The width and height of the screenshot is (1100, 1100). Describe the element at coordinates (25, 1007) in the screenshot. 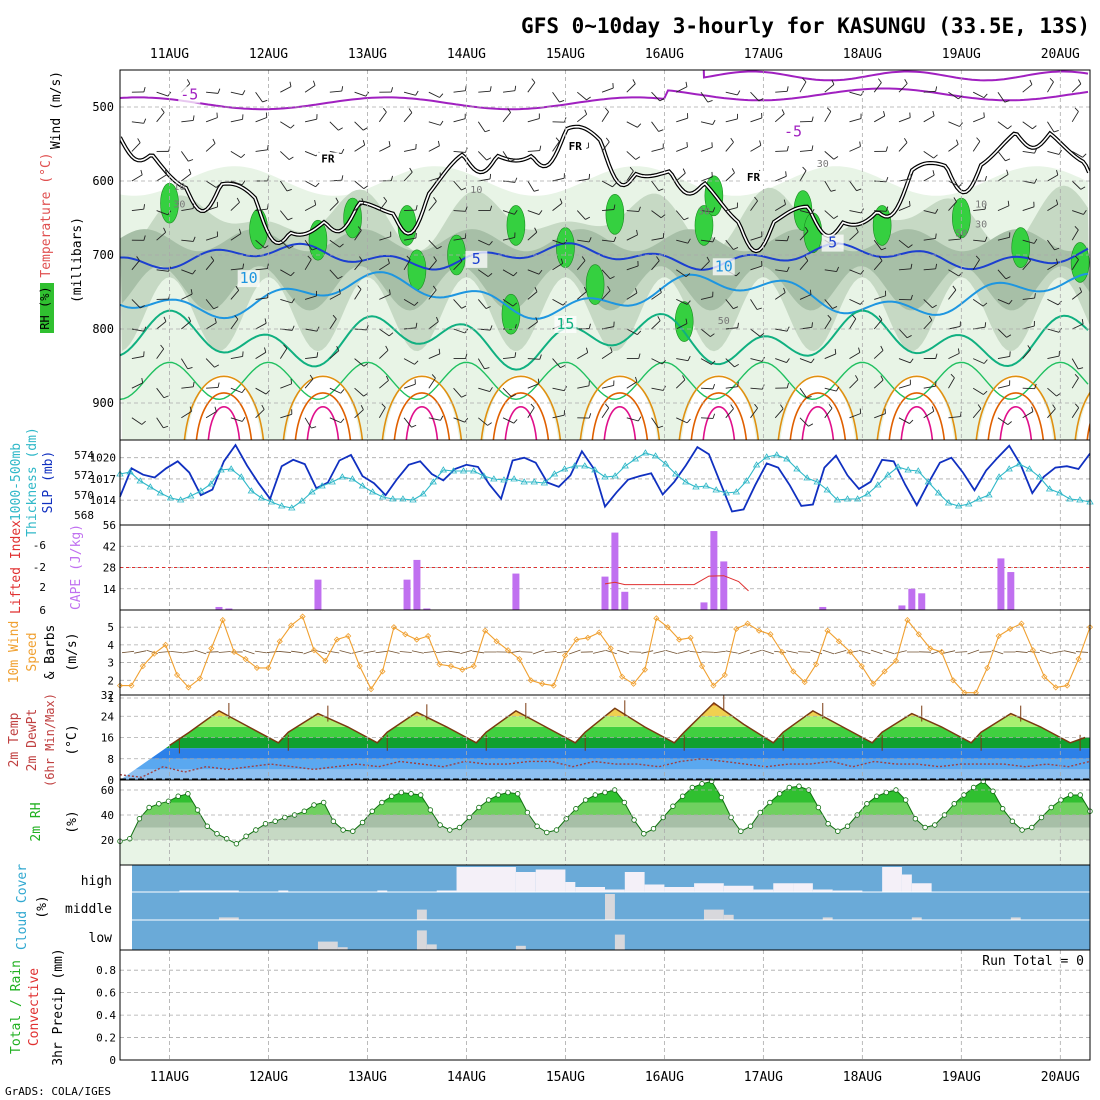

I see `precip-left-labels: Total / Rain Convective` at that location.